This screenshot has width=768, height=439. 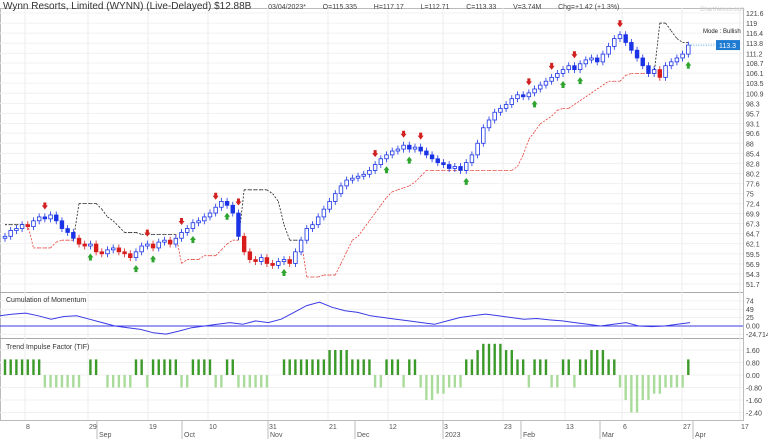 What do you see at coordinates (481, 7) in the screenshot?
I see `quote-close: C=113.33` at bounding box center [481, 7].